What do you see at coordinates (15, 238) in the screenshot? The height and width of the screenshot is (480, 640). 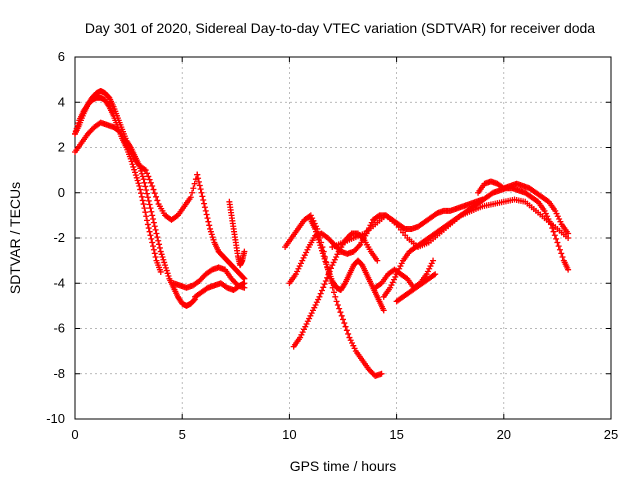 I see `y-axis-label: SDTVAR / TECUs` at bounding box center [15, 238].